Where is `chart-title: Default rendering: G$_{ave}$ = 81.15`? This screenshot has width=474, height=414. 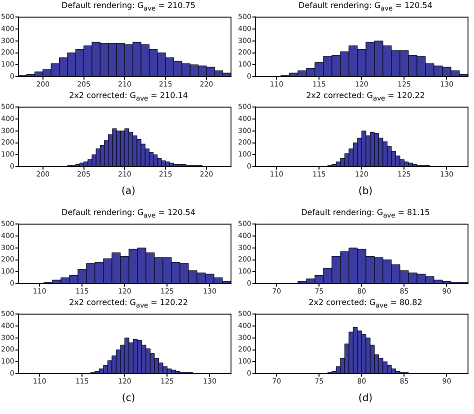 chart-title: Default rendering: G$_{ave}$ = 81.15 is located at coordinates (365, 213).